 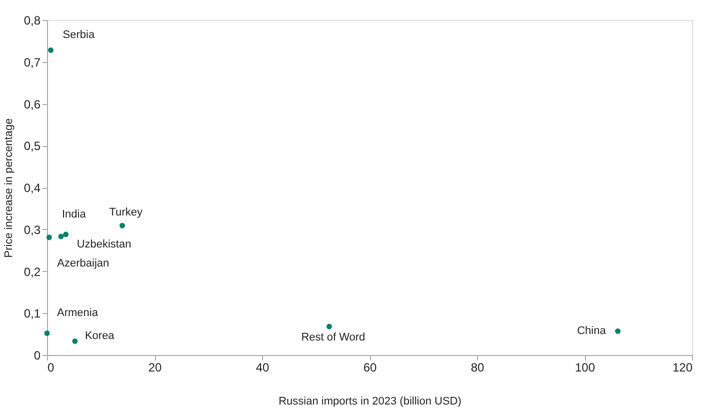 What do you see at coordinates (32, 146) in the screenshot?
I see `y-tick-label: 0,5` at bounding box center [32, 146].